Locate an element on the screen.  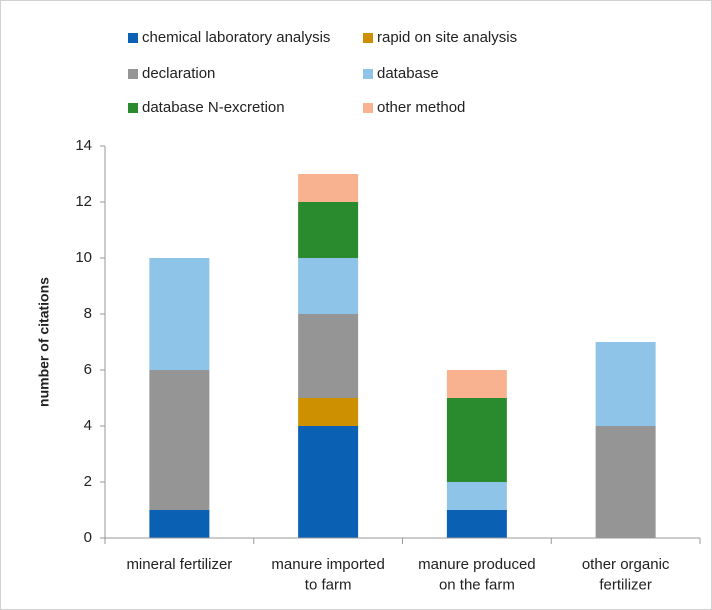
y-tick-label: 2 is located at coordinates (88, 481).